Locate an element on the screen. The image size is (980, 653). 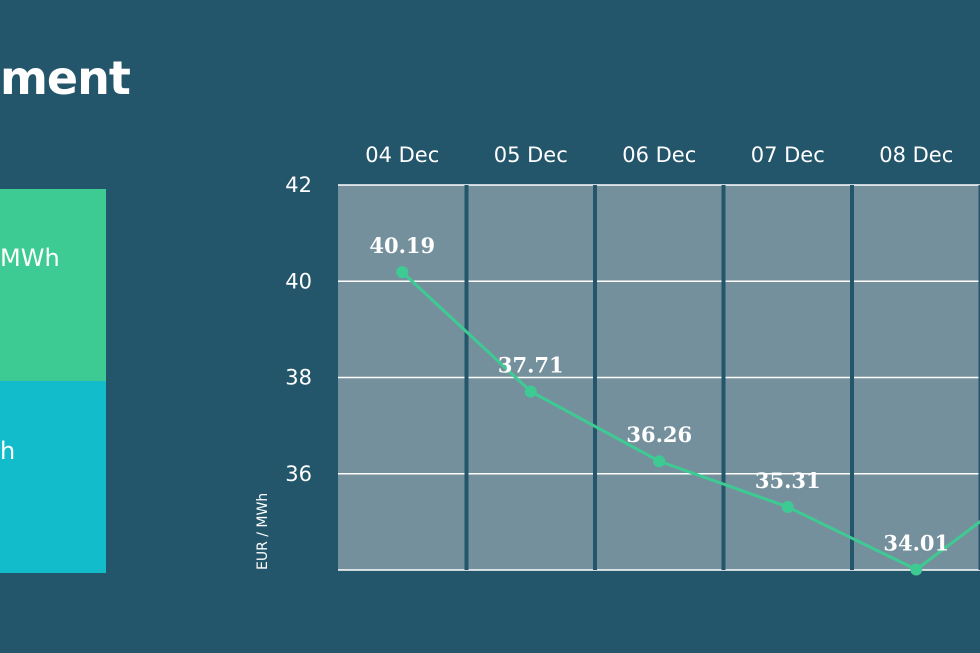
x-category-label: 06 Dec is located at coordinates (659, 155).